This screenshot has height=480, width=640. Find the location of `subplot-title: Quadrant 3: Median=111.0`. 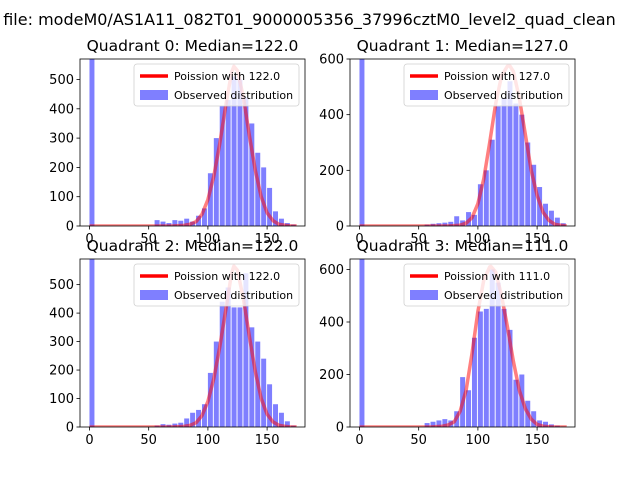

subplot-title: Quadrant 3: Median=111.0 is located at coordinates (463, 246).